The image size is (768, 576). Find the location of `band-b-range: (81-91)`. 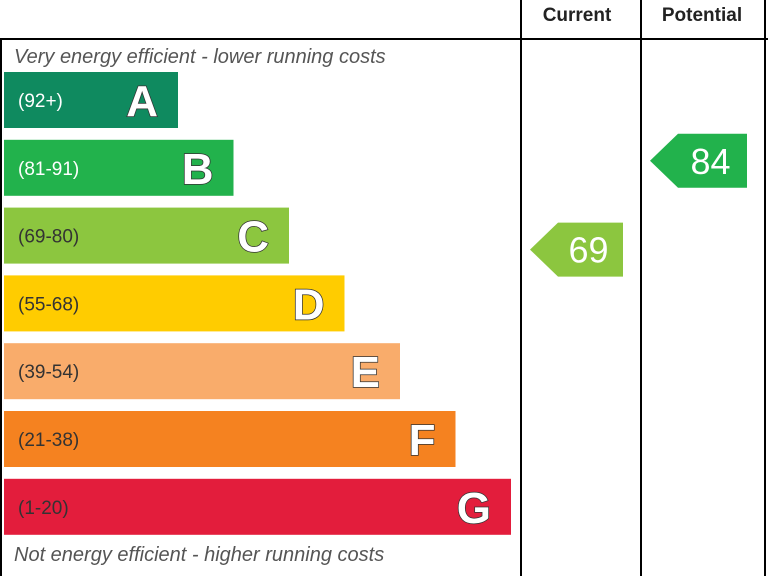

band-b-range: (81-91) is located at coordinates (48, 169).